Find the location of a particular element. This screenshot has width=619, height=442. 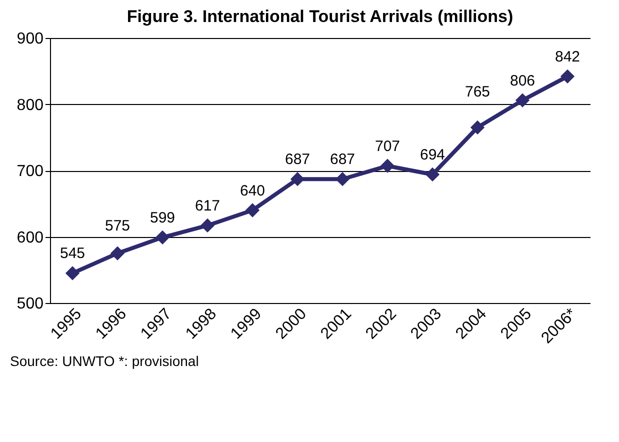

data-label: 617 is located at coordinates (207, 205).